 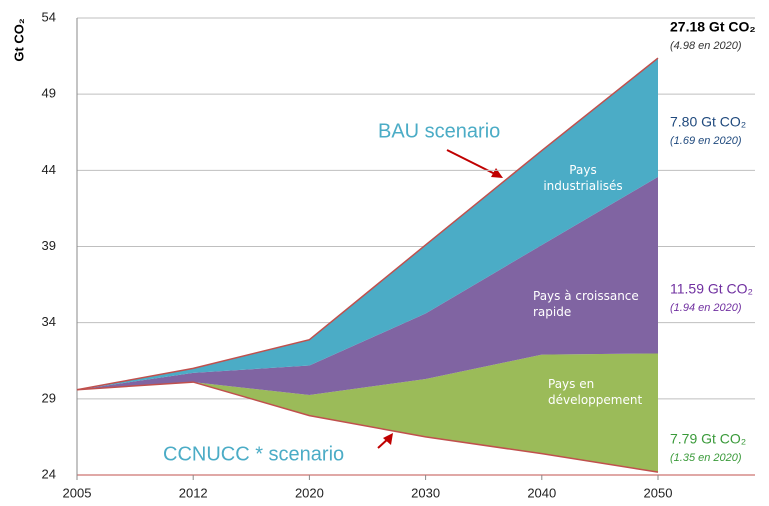 I want to click on area-label: Pays à croissance rapide, so click(x=586, y=304).